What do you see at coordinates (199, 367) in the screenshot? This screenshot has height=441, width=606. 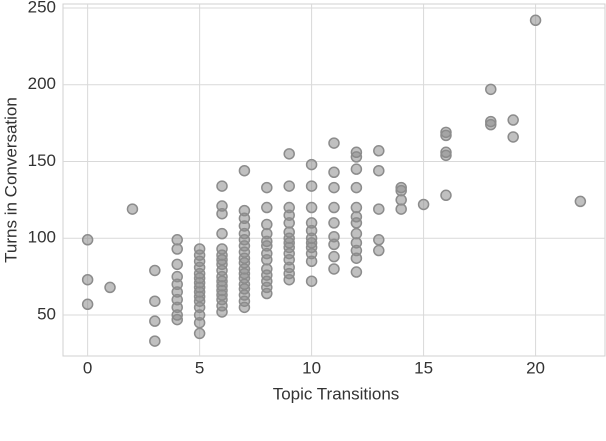 I see `x-tick-label: 5` at bounding box center [199, 367].